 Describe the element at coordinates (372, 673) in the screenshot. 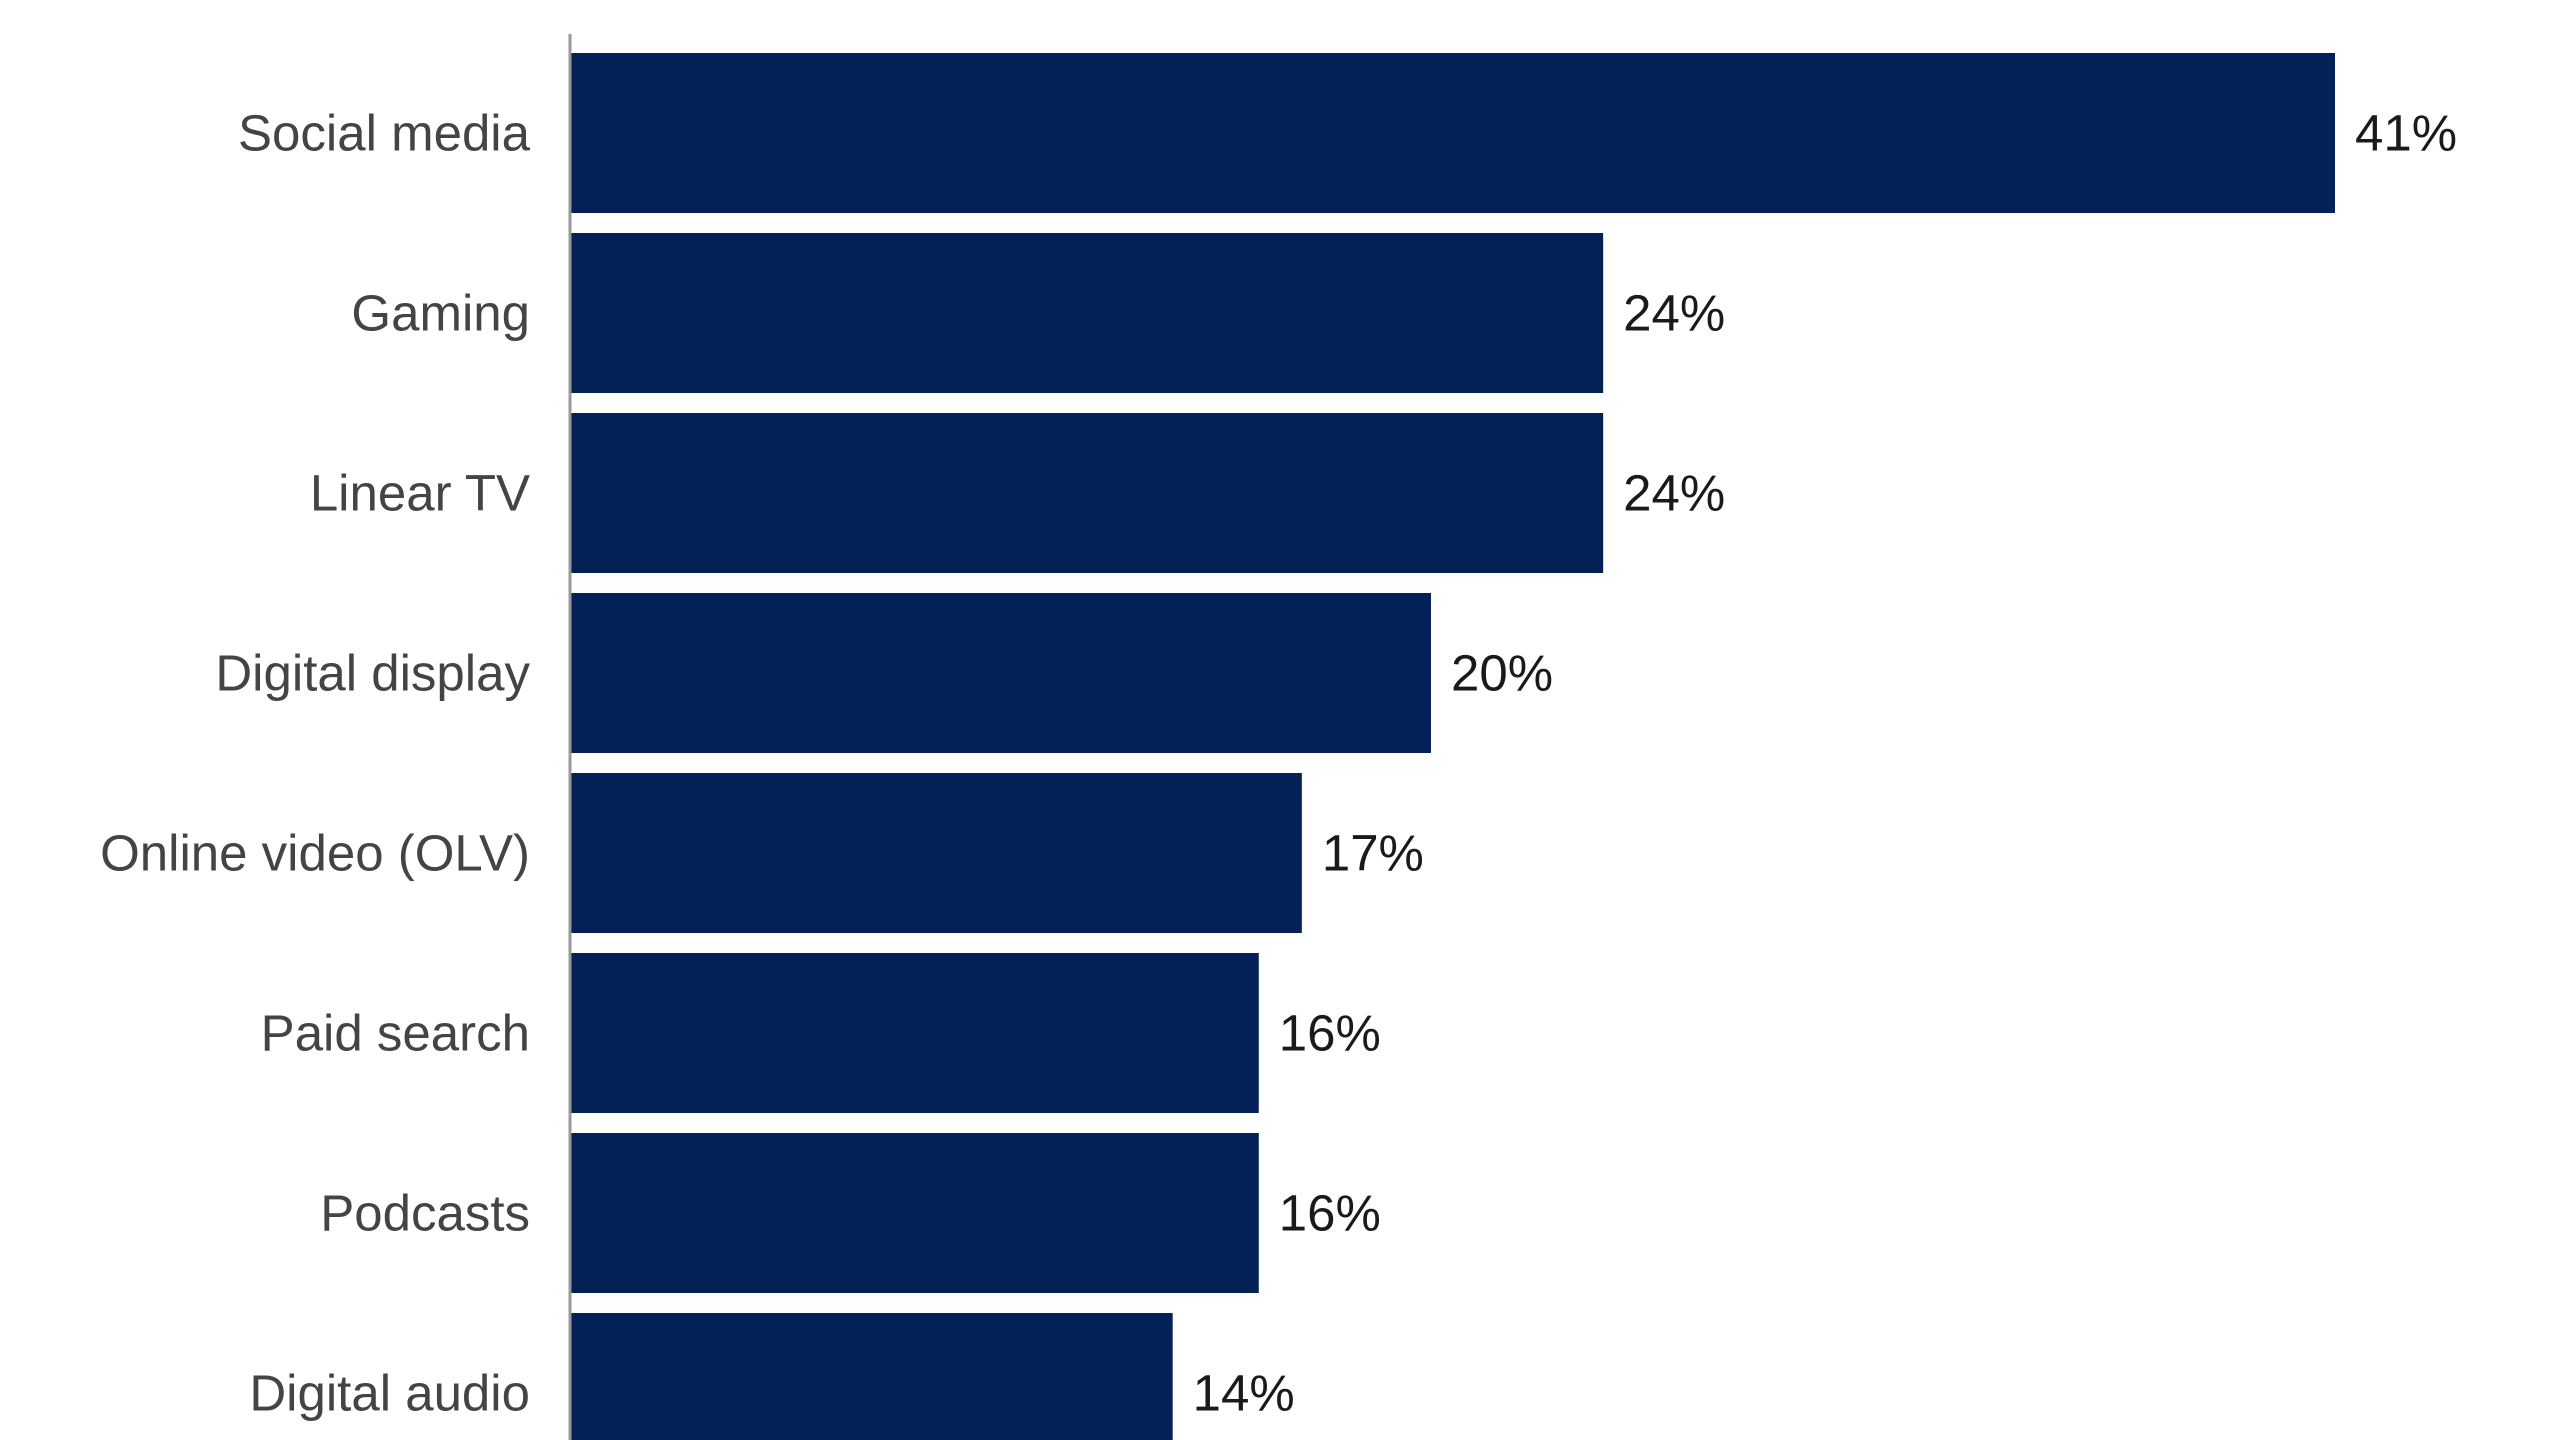

I see `category-label-digital-display: Digital display` at that location.